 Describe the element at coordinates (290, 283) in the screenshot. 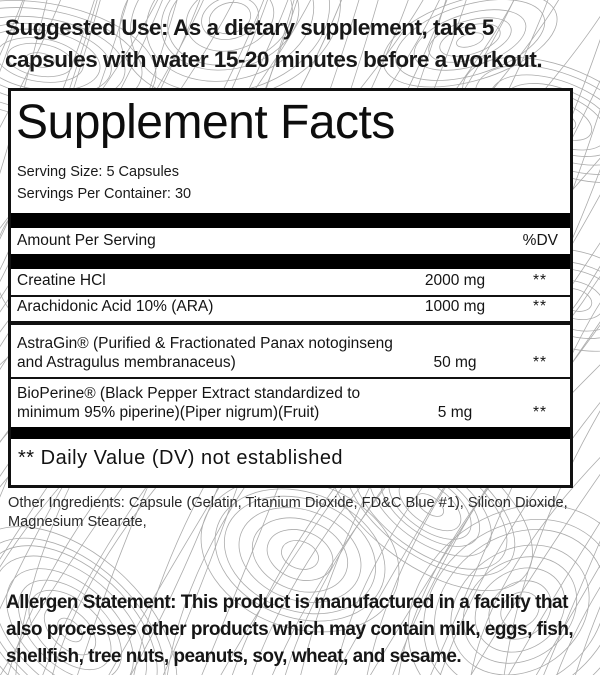

I see `ingredient-row: Creatine HCl 2000 mg **` at that location.